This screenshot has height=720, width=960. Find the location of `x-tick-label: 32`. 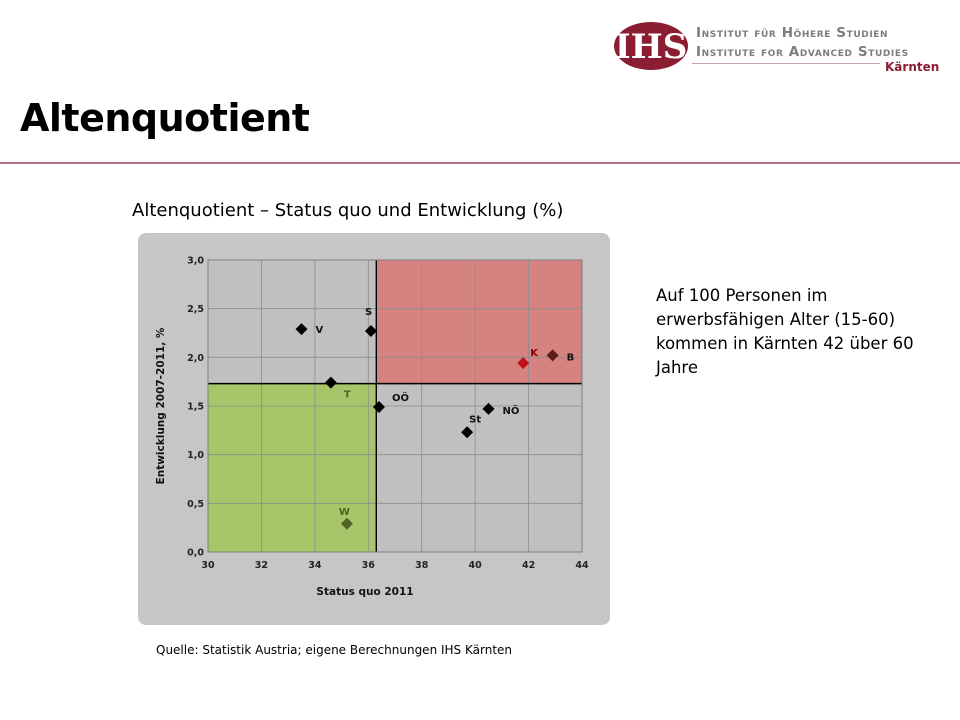

x-tick-label: 32 is located at coordinates (261, 565).